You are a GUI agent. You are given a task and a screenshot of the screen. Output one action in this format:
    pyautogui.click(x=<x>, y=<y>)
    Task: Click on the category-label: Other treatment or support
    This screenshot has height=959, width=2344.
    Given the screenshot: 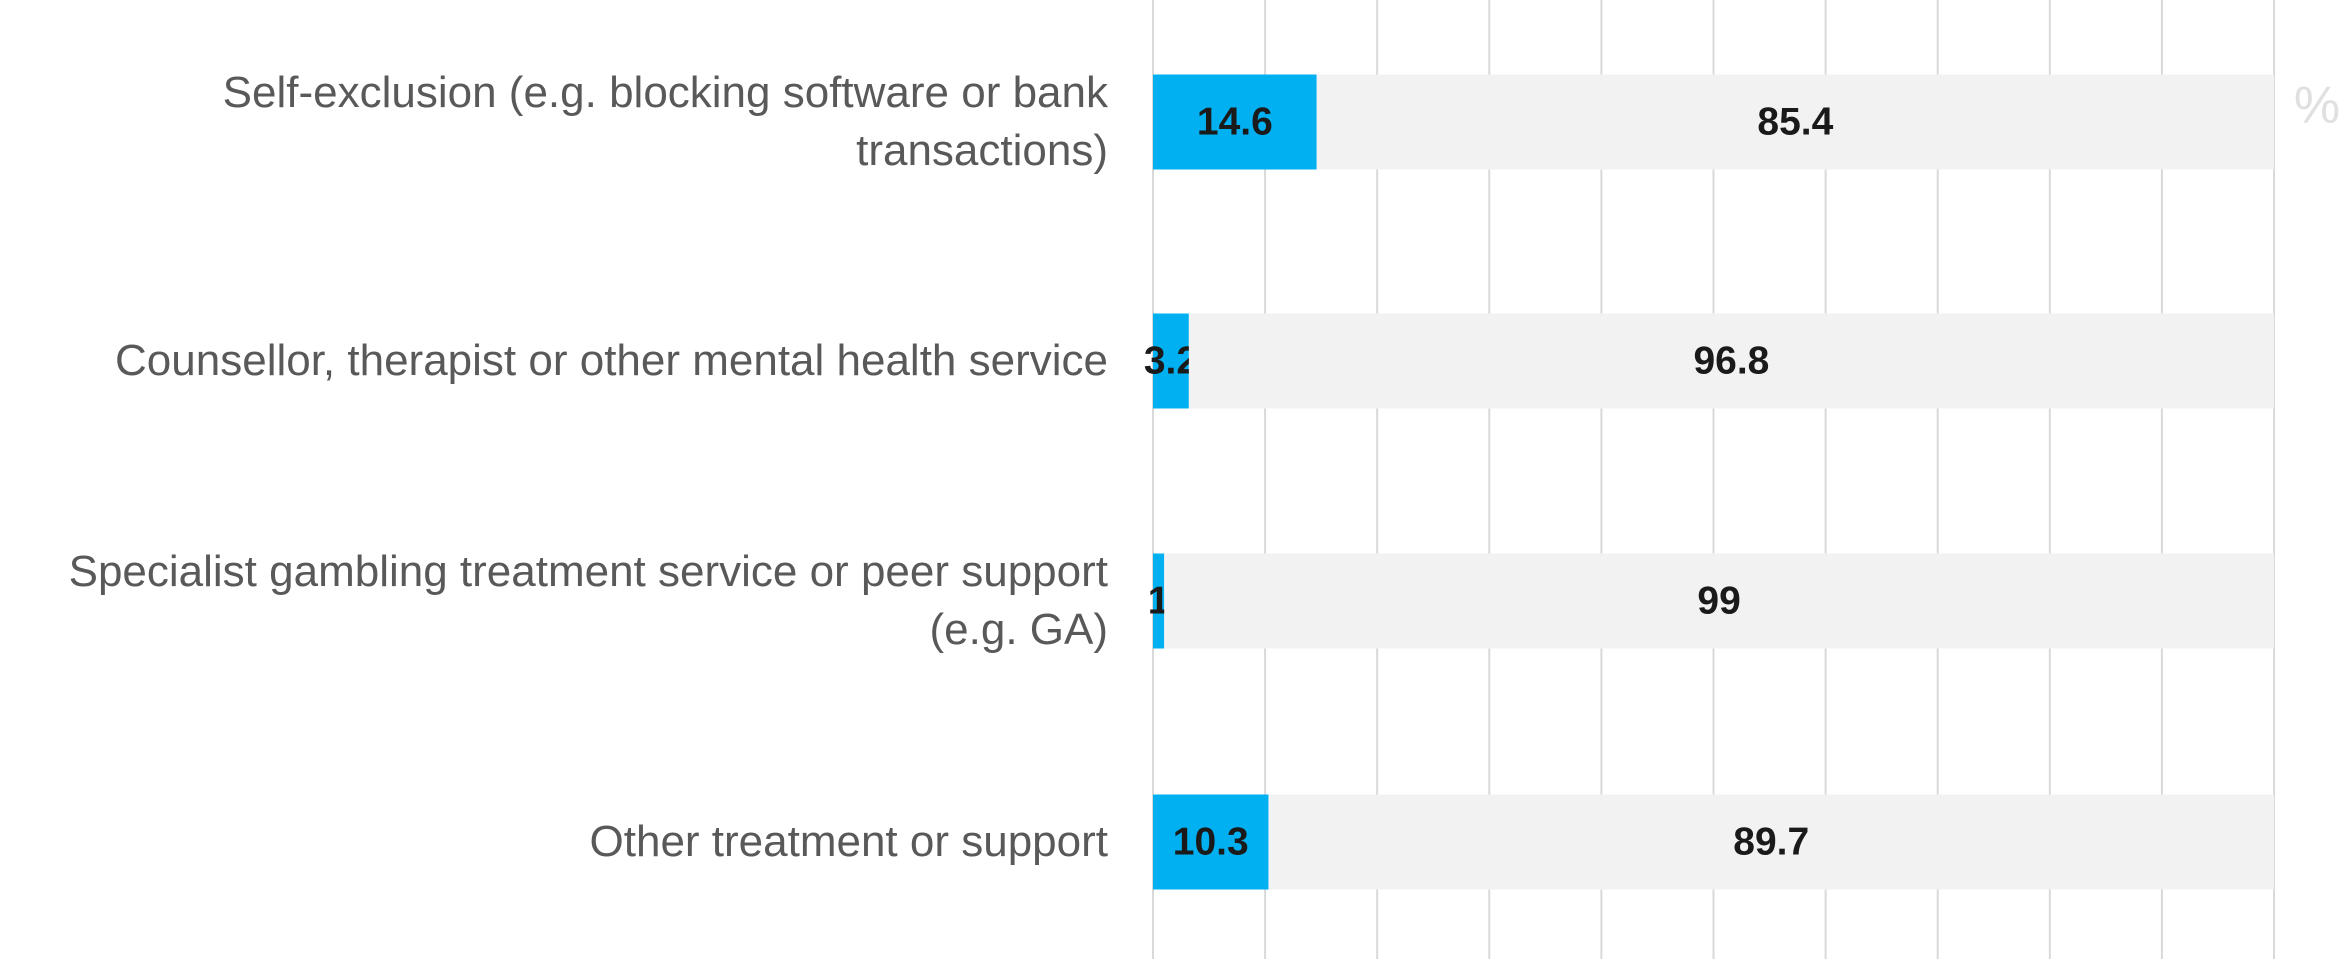 What is the action you would take?
    pyautogui.click(x=848, y=841)
    